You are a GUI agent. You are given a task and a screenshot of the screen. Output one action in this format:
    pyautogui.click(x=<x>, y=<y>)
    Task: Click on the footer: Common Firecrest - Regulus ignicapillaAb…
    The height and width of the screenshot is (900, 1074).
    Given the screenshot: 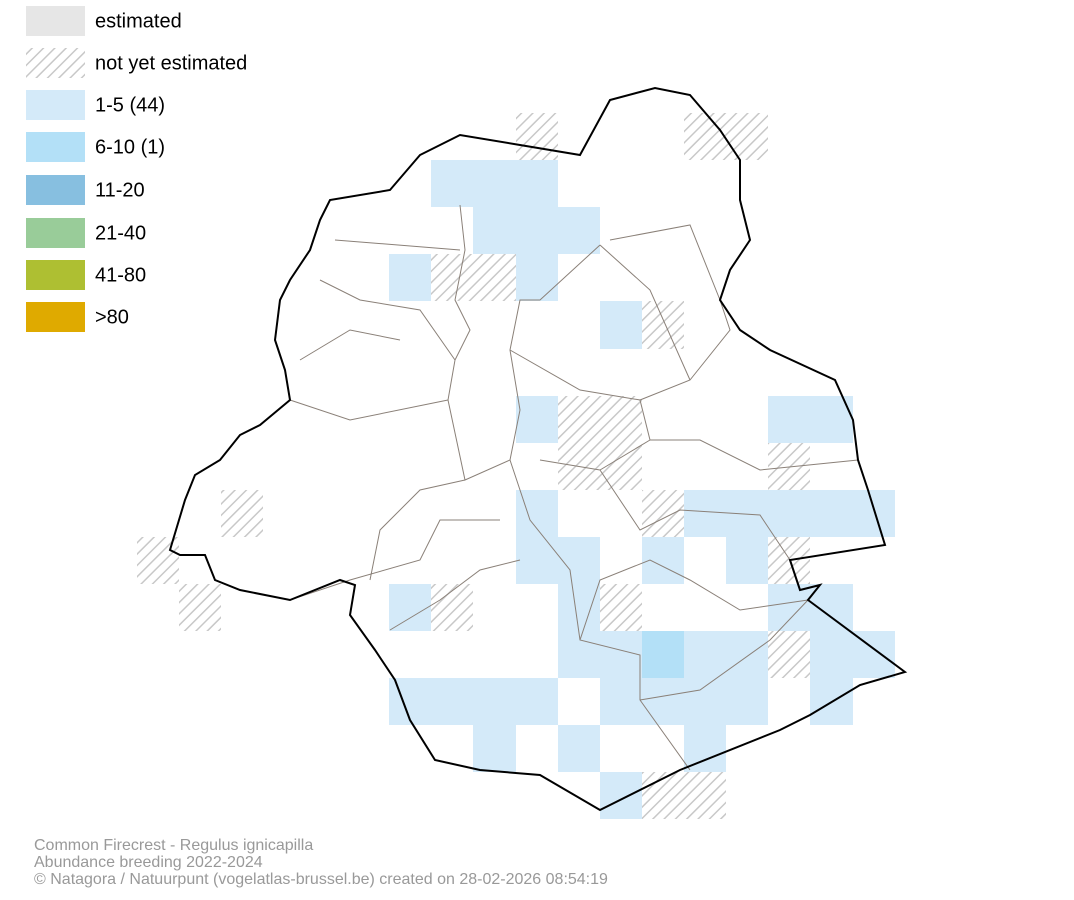 What is the action you would take?
    pyautogui.click(x=321, y=862)
    